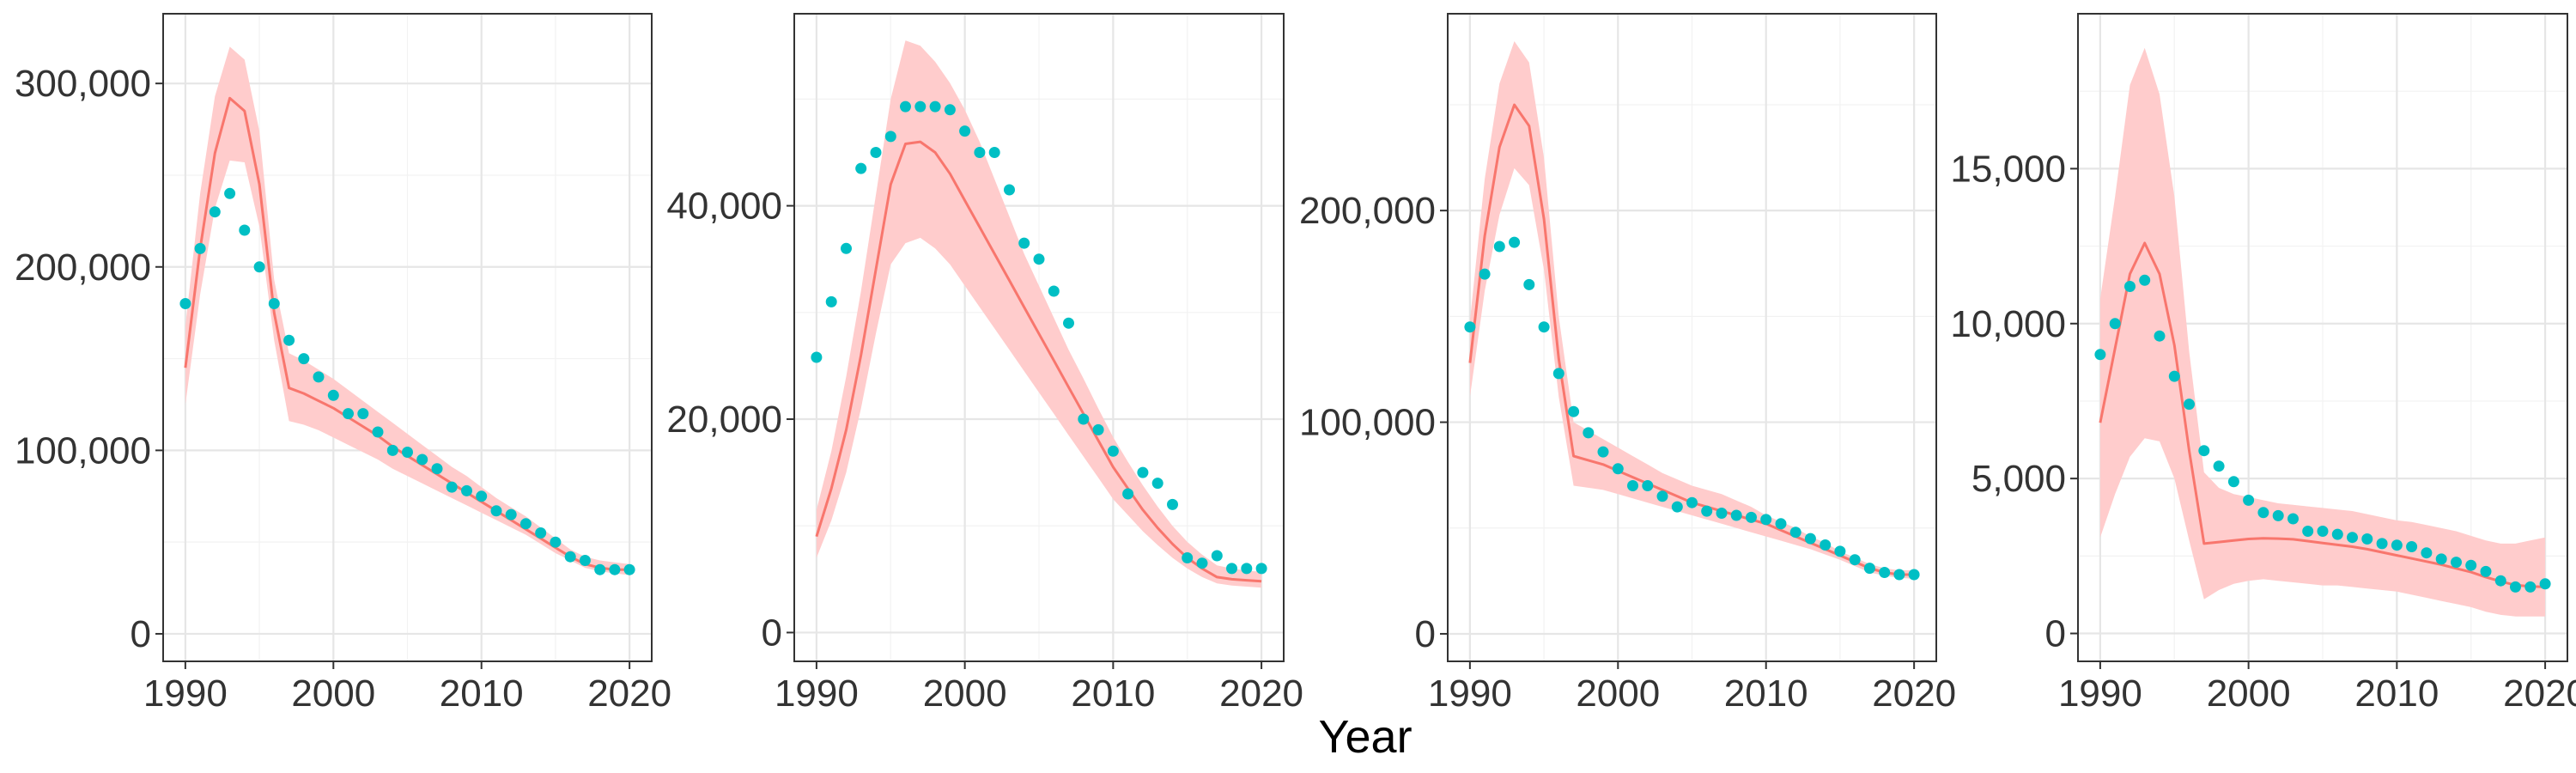 The height and width of the screenshot is (773, 2576). I want to click on confidence-band, so click(1039, 314).